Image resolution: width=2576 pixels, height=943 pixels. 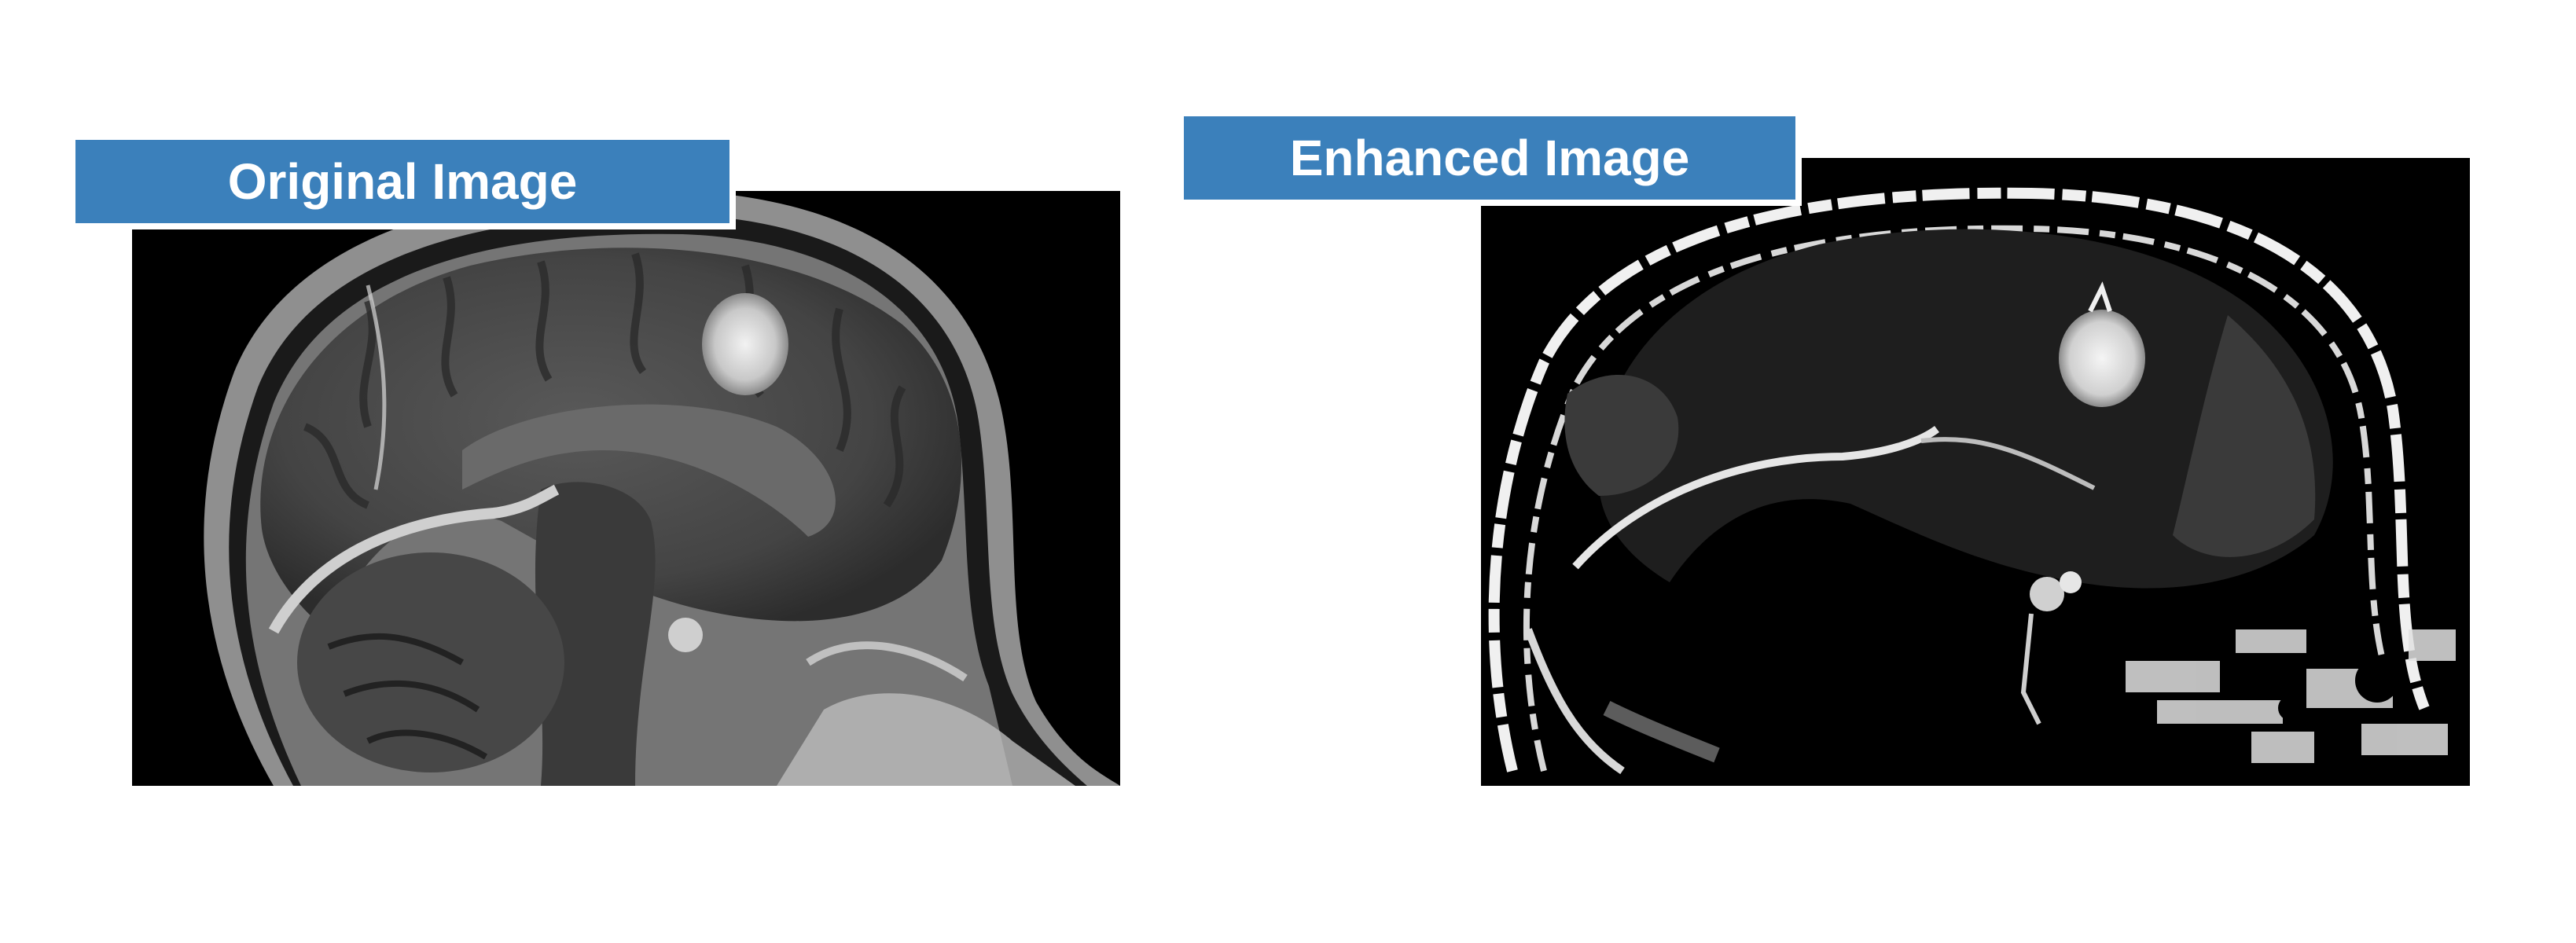 I want to click on enhanced-image-label: Enhanced Image, so click(x=1493, y=161).